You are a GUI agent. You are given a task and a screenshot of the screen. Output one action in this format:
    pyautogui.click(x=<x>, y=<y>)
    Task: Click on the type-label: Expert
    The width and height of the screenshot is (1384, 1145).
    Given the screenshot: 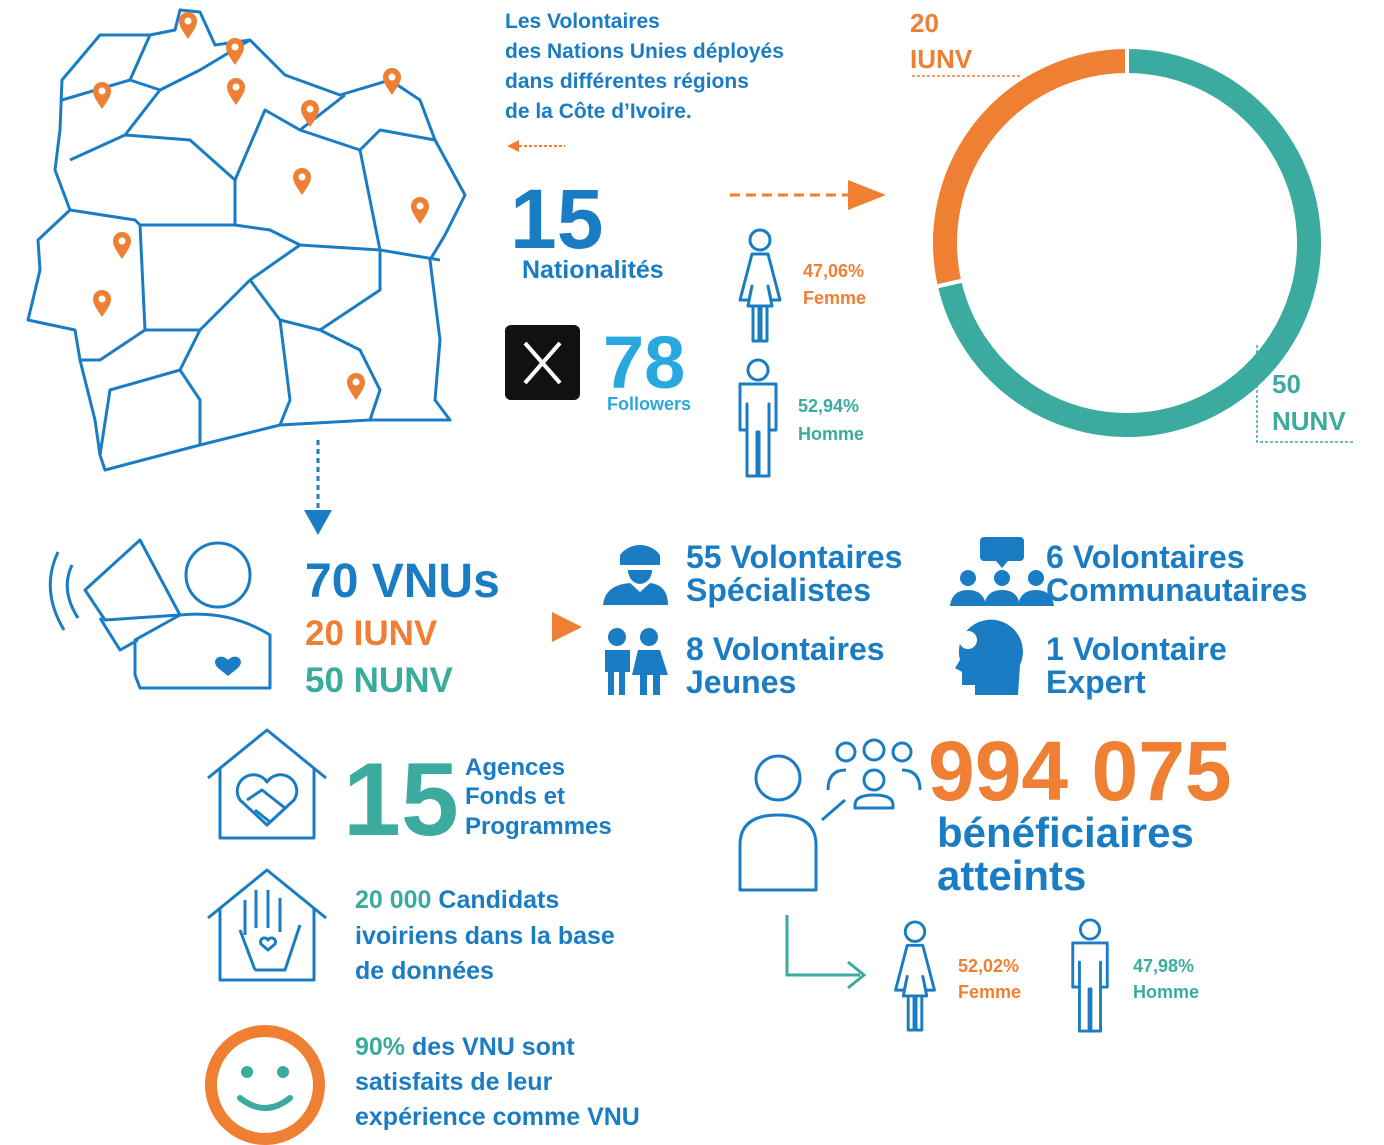 What is the action you would take?
    pyautogui.click(x=1096, y=682)
    